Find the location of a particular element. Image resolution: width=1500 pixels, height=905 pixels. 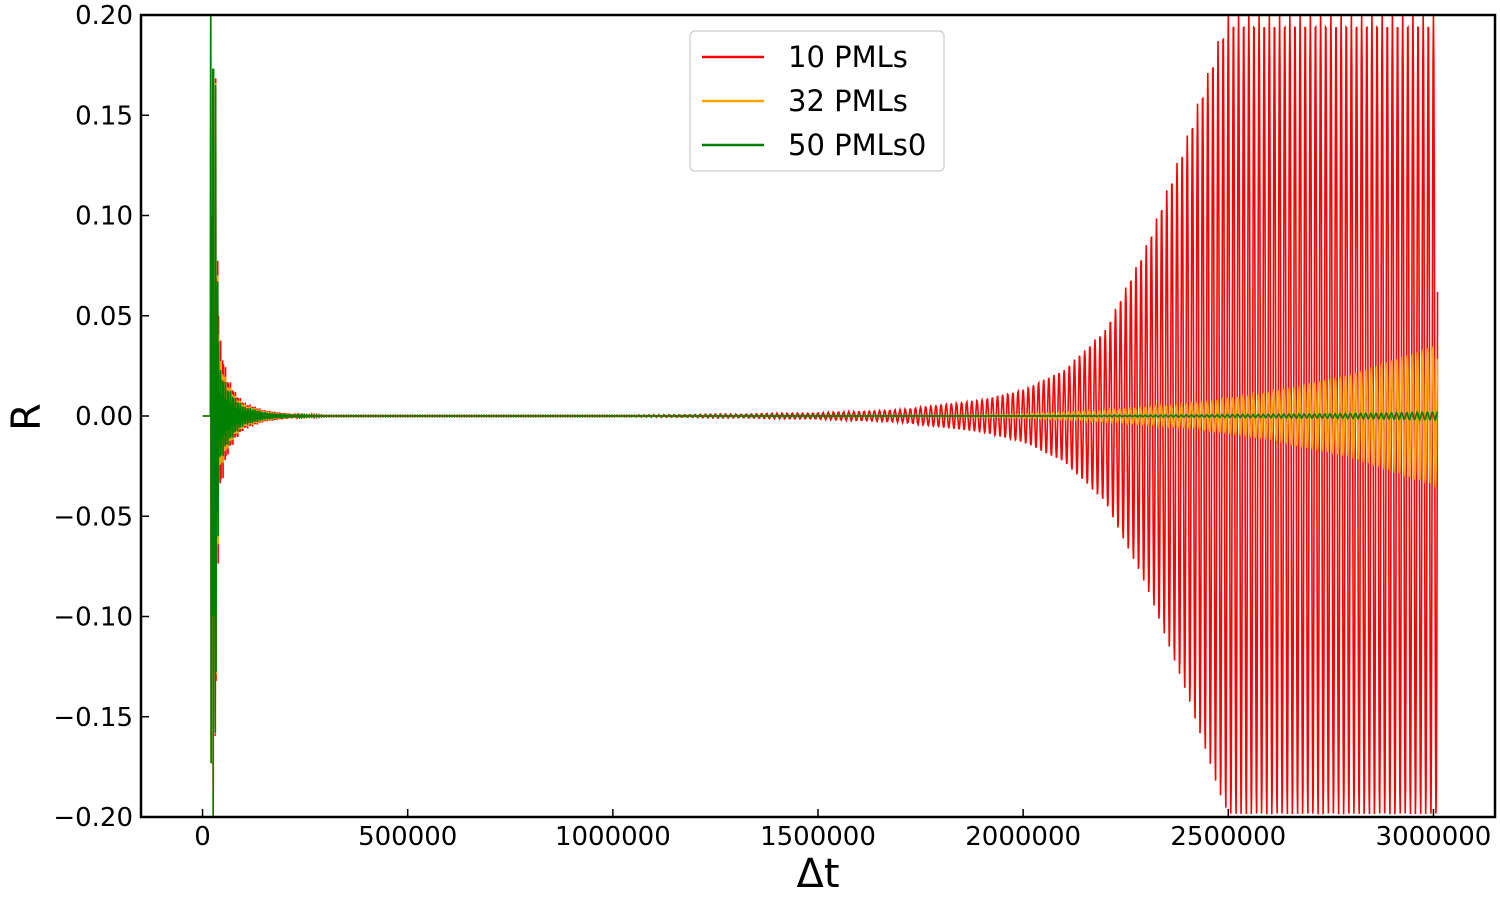

y-tick-label: 0.15 is located at coordinates (104, 116).